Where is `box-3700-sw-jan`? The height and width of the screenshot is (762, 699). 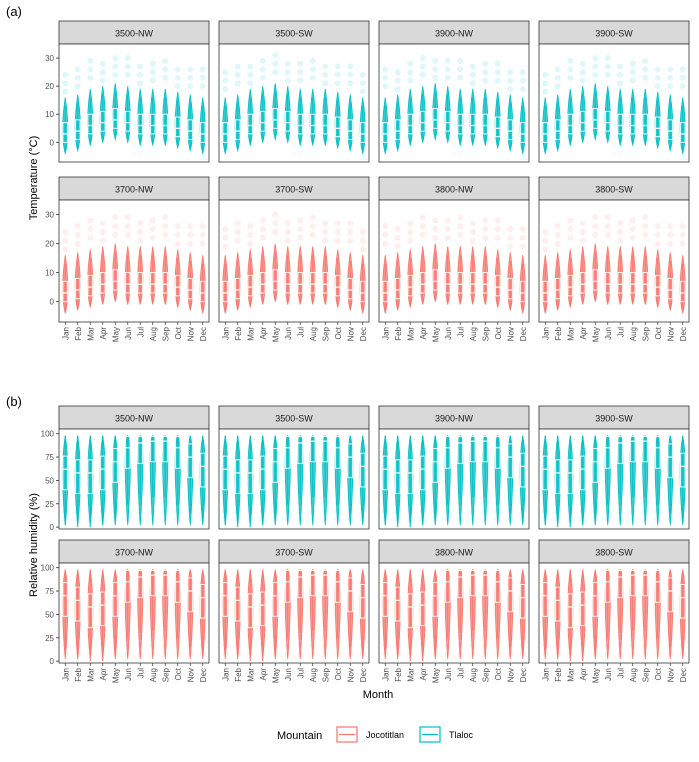
box-3700-sw-jan is located at coordinates (225, 599).